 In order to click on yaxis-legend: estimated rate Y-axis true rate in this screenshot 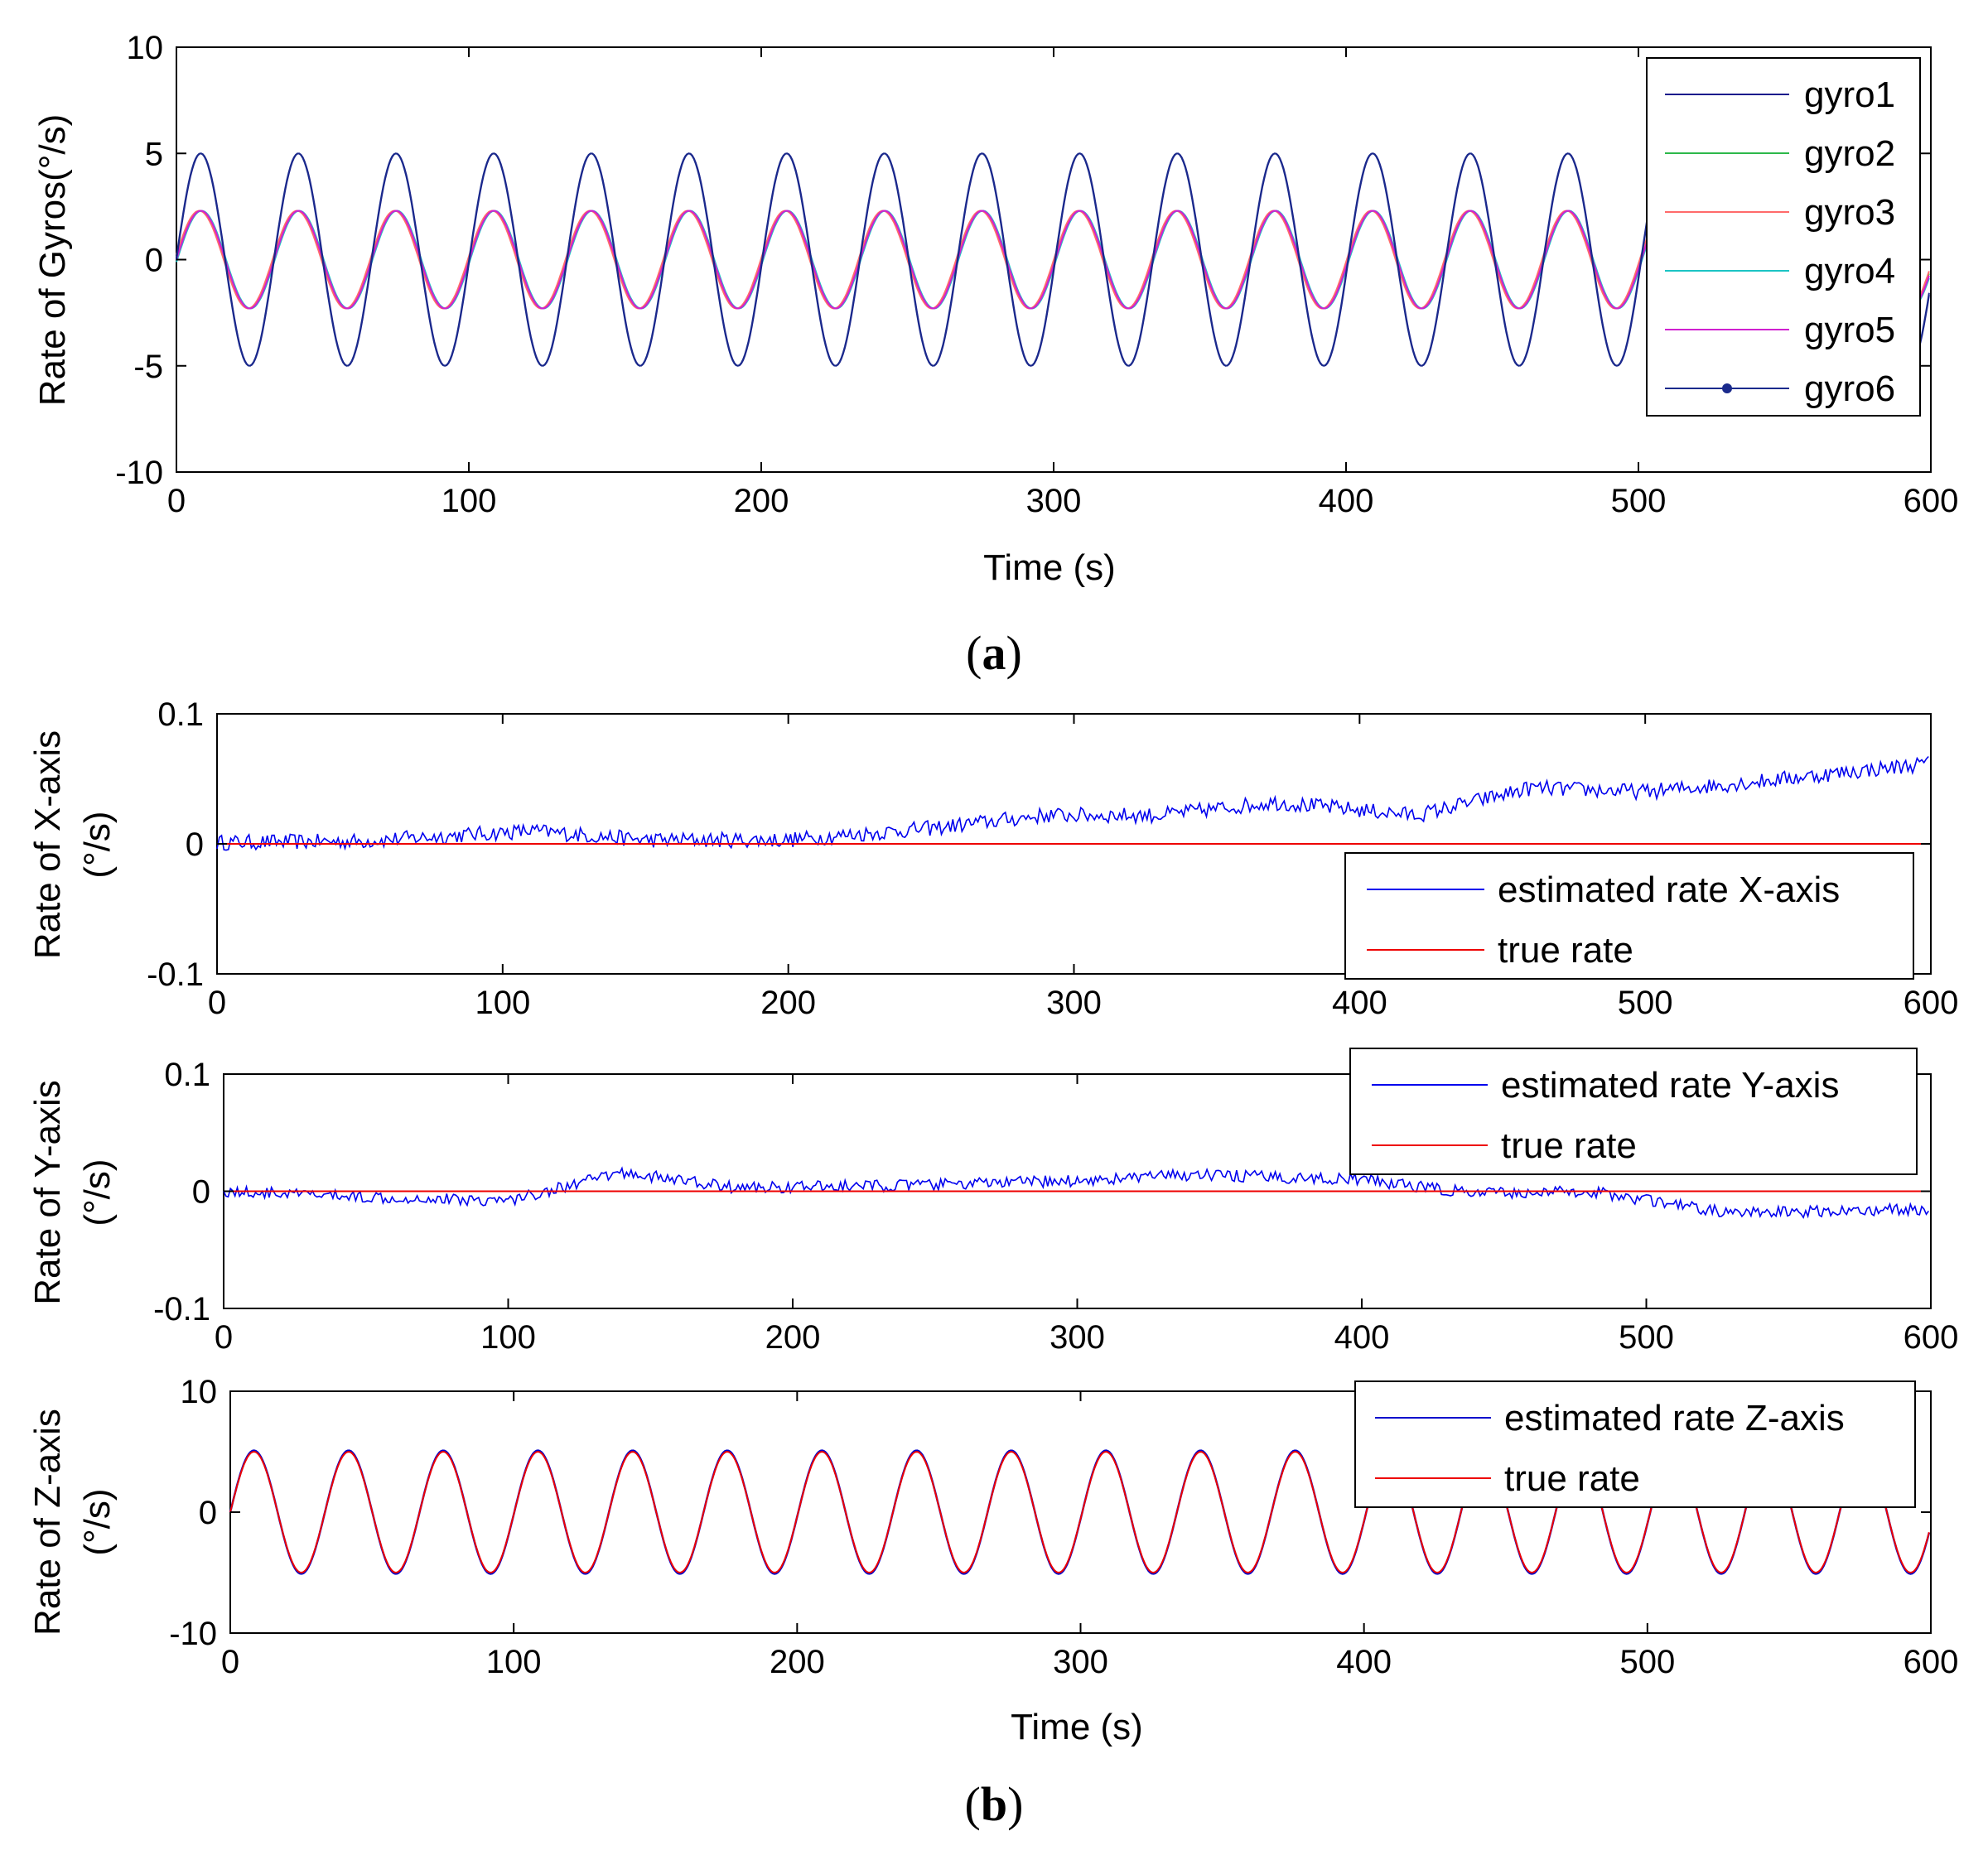, I will do `click(1633, 1111)`.